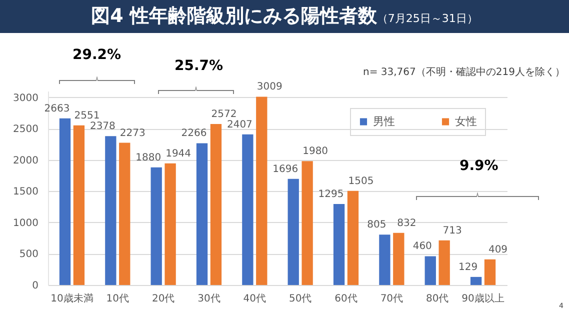 The width and height of the screenshot is (569, 320). Describe the element at coordinates (97, 55) in the screenshot. I see `text: 29.2%` at that location.